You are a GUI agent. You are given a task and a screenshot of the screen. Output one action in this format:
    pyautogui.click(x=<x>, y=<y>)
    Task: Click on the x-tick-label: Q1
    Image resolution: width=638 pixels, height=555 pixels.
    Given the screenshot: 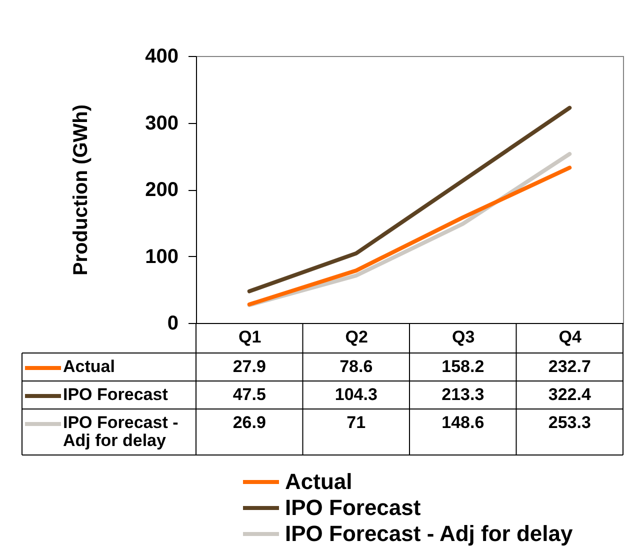 What is the action you would take?
    pyautogui.click(x=250, y=337)
    